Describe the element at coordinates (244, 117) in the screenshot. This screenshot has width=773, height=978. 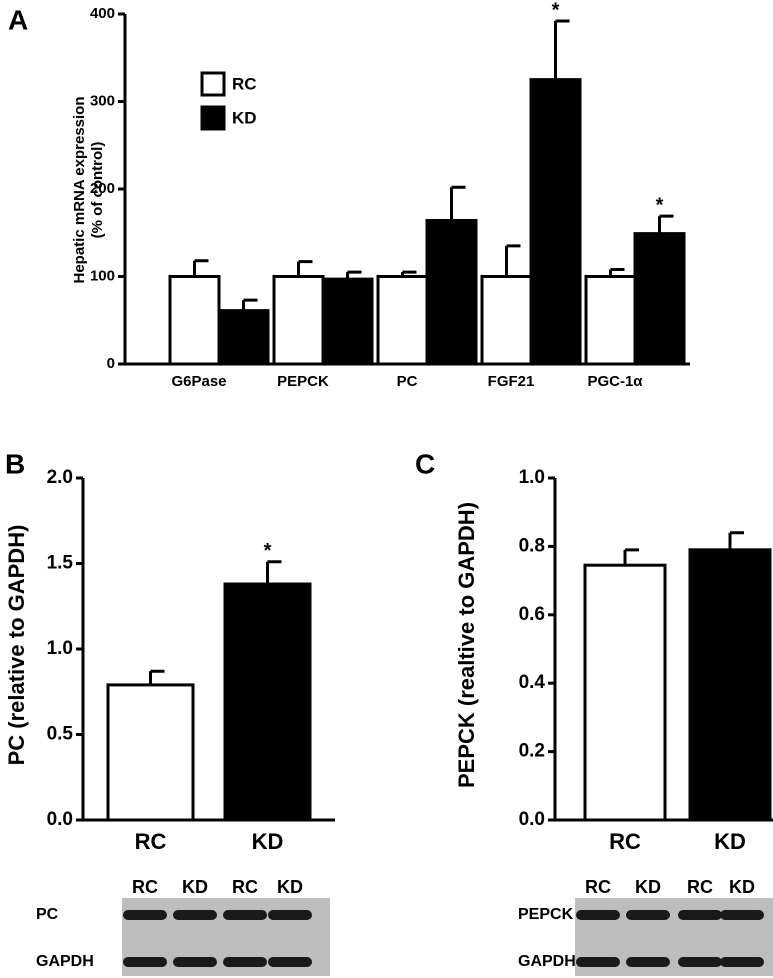
I see `legend-label: KD` at that location.